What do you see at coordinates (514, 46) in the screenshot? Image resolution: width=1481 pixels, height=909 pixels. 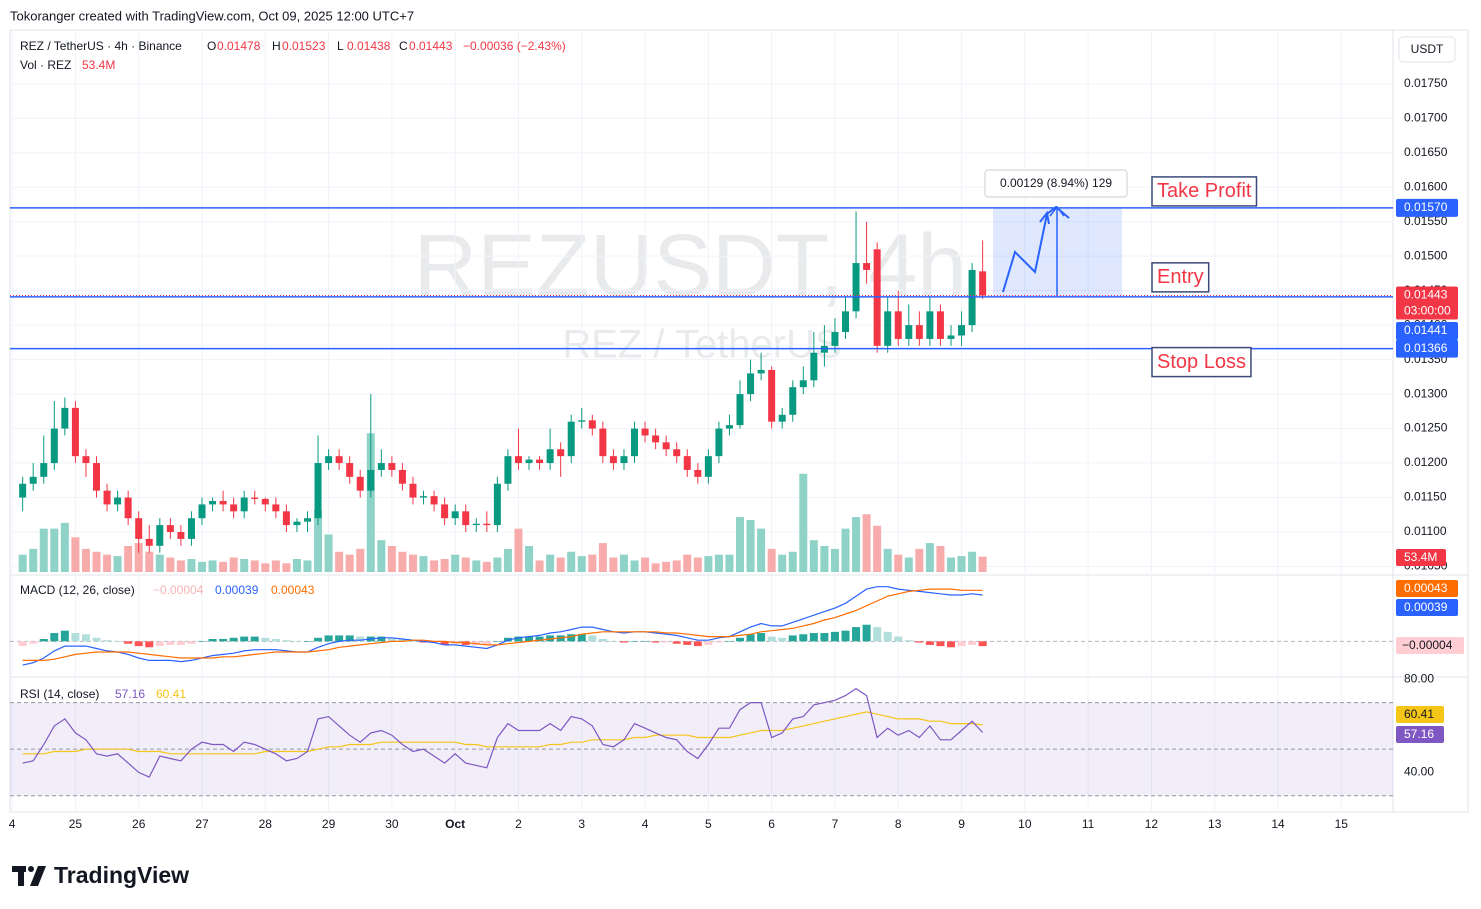 I see `change: −0.00036 (−2.43%)` at bounding box center [514, 46].